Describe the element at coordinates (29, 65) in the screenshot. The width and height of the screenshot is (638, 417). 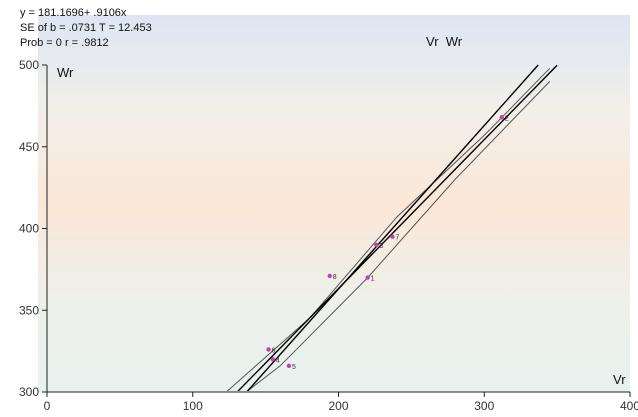
I see `y-tick-label: 500` at that location.